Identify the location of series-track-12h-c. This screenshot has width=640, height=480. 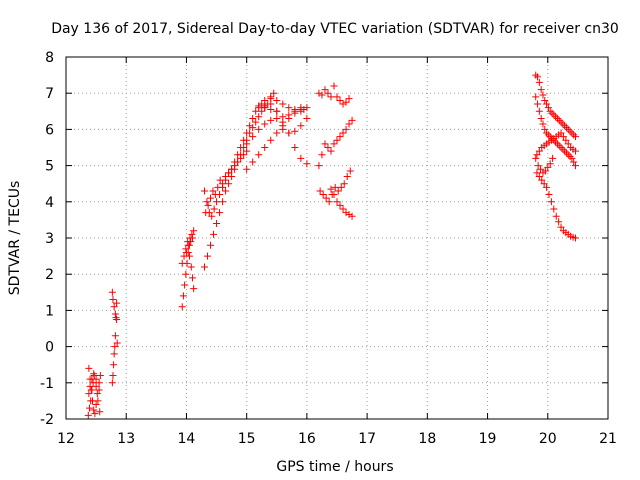
(94, 384).